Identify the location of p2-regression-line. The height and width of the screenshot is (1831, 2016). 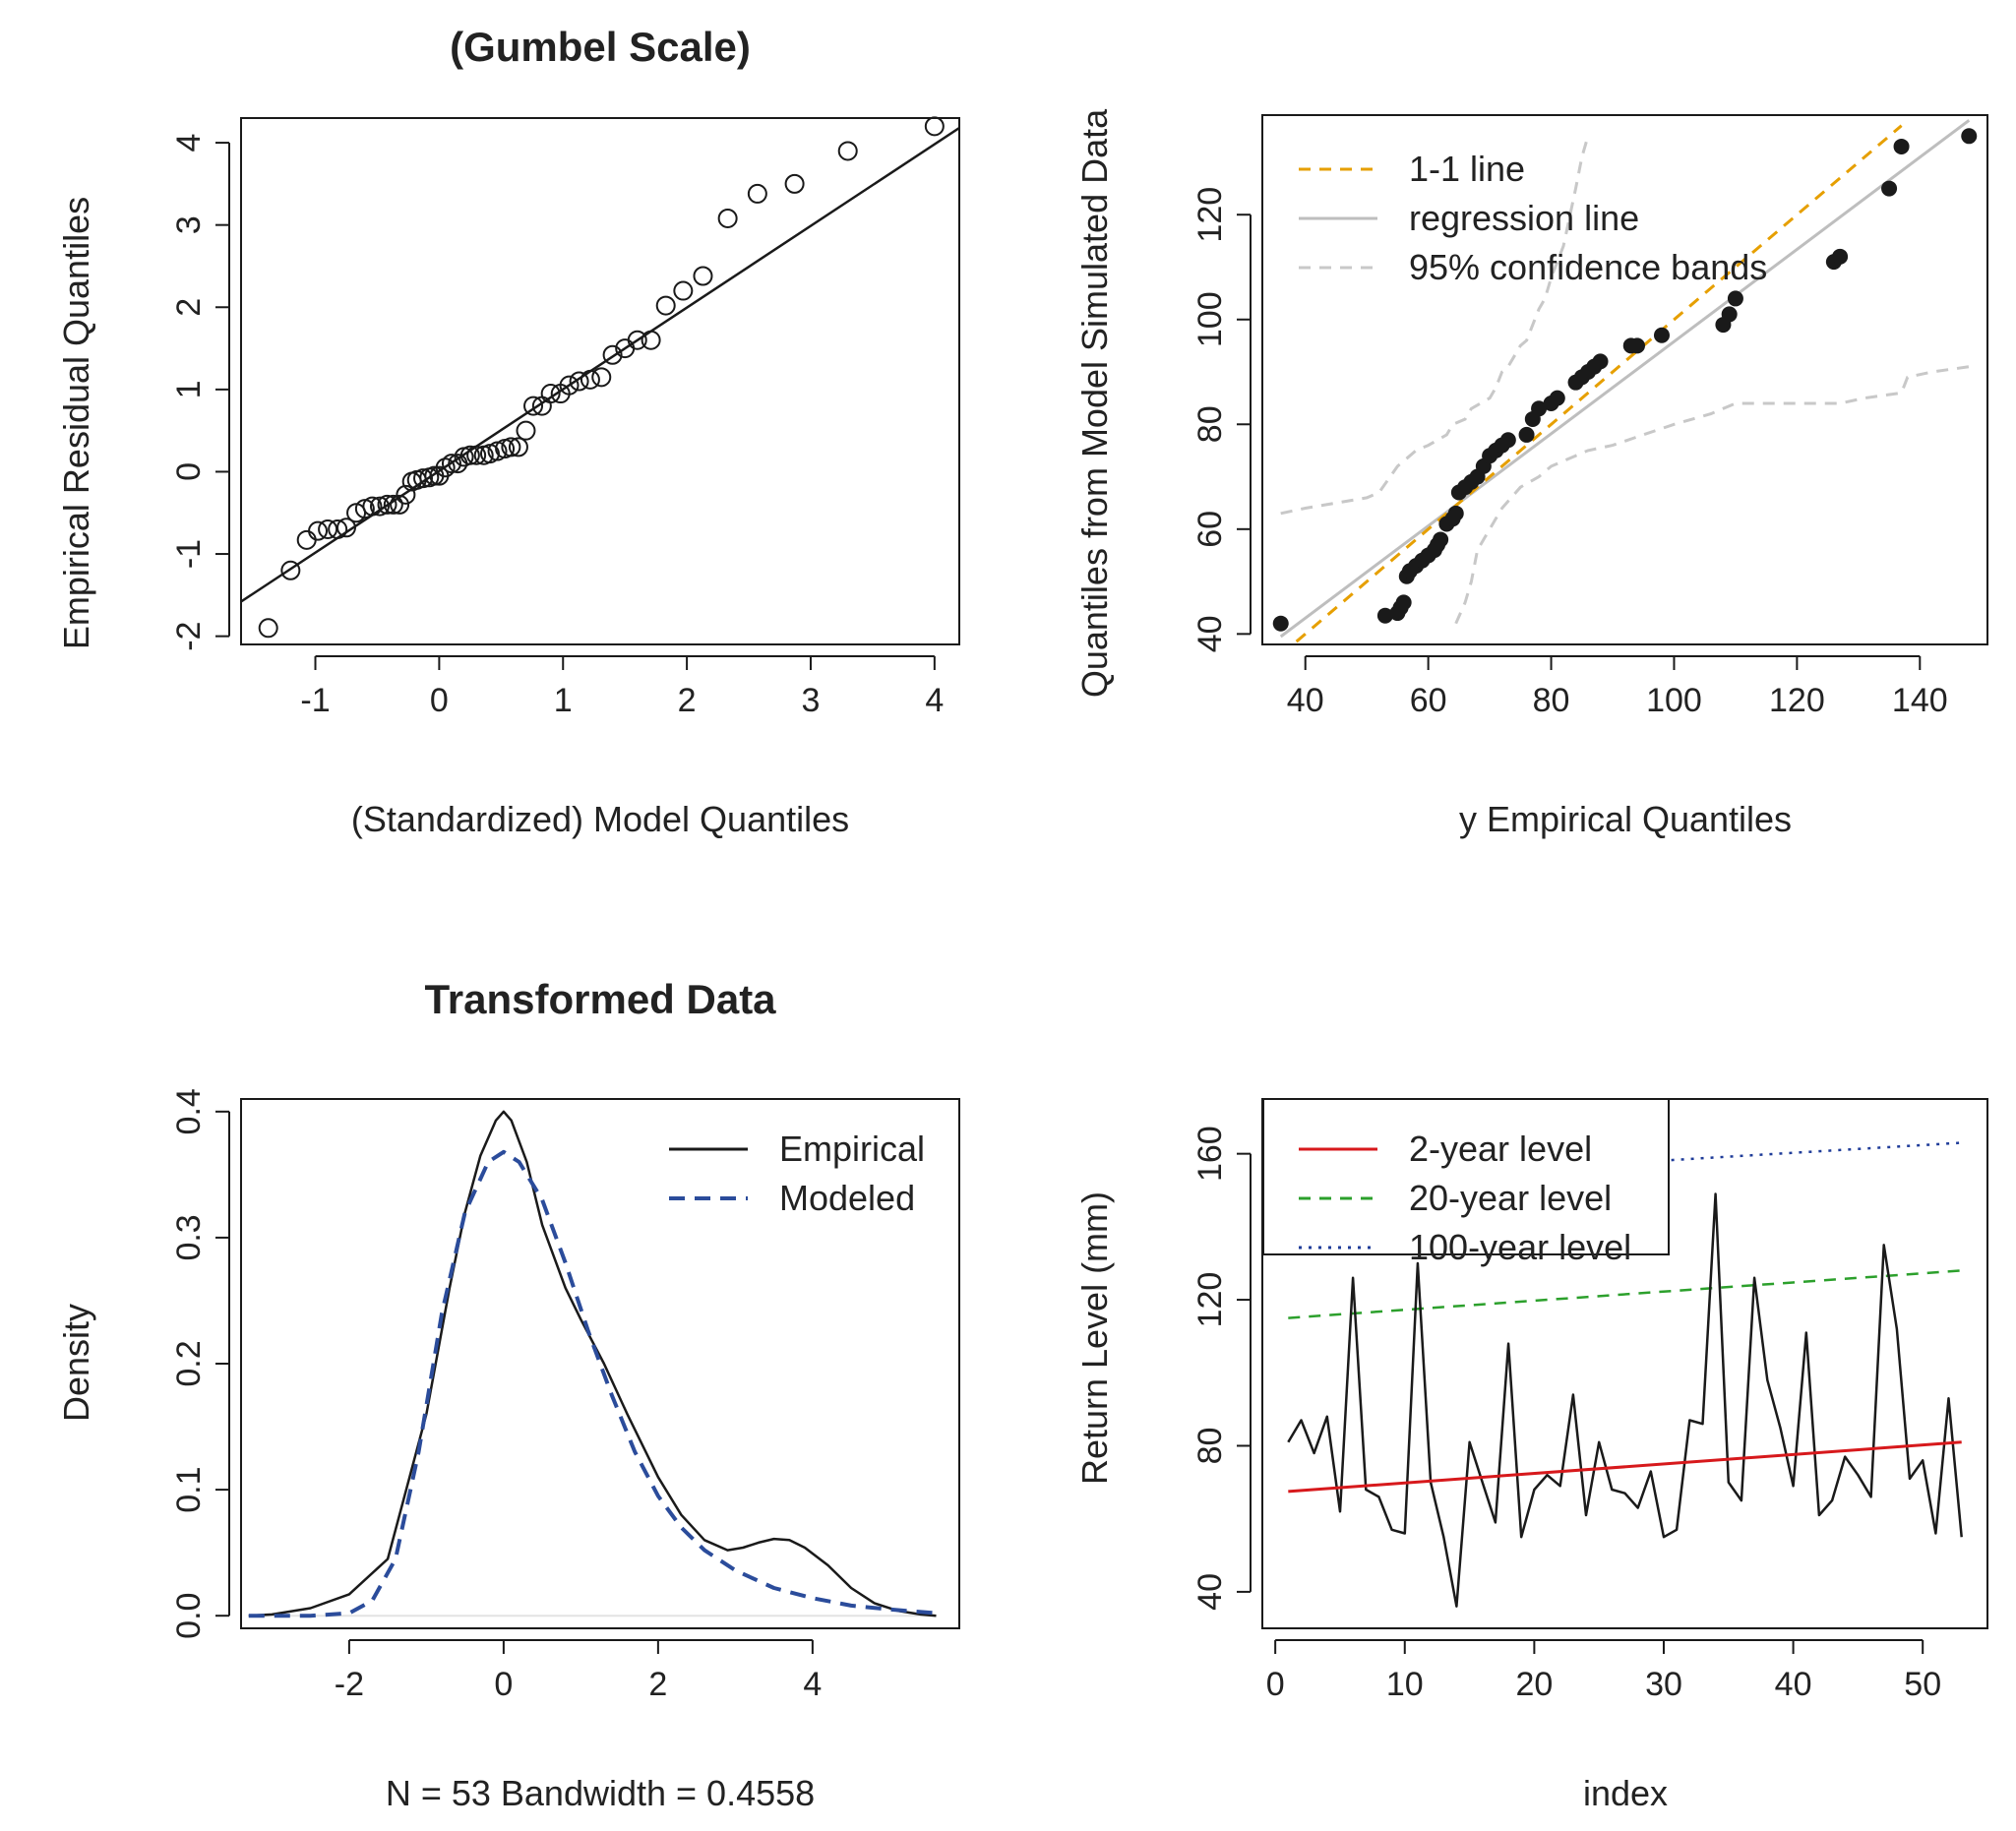
(1625, 379).